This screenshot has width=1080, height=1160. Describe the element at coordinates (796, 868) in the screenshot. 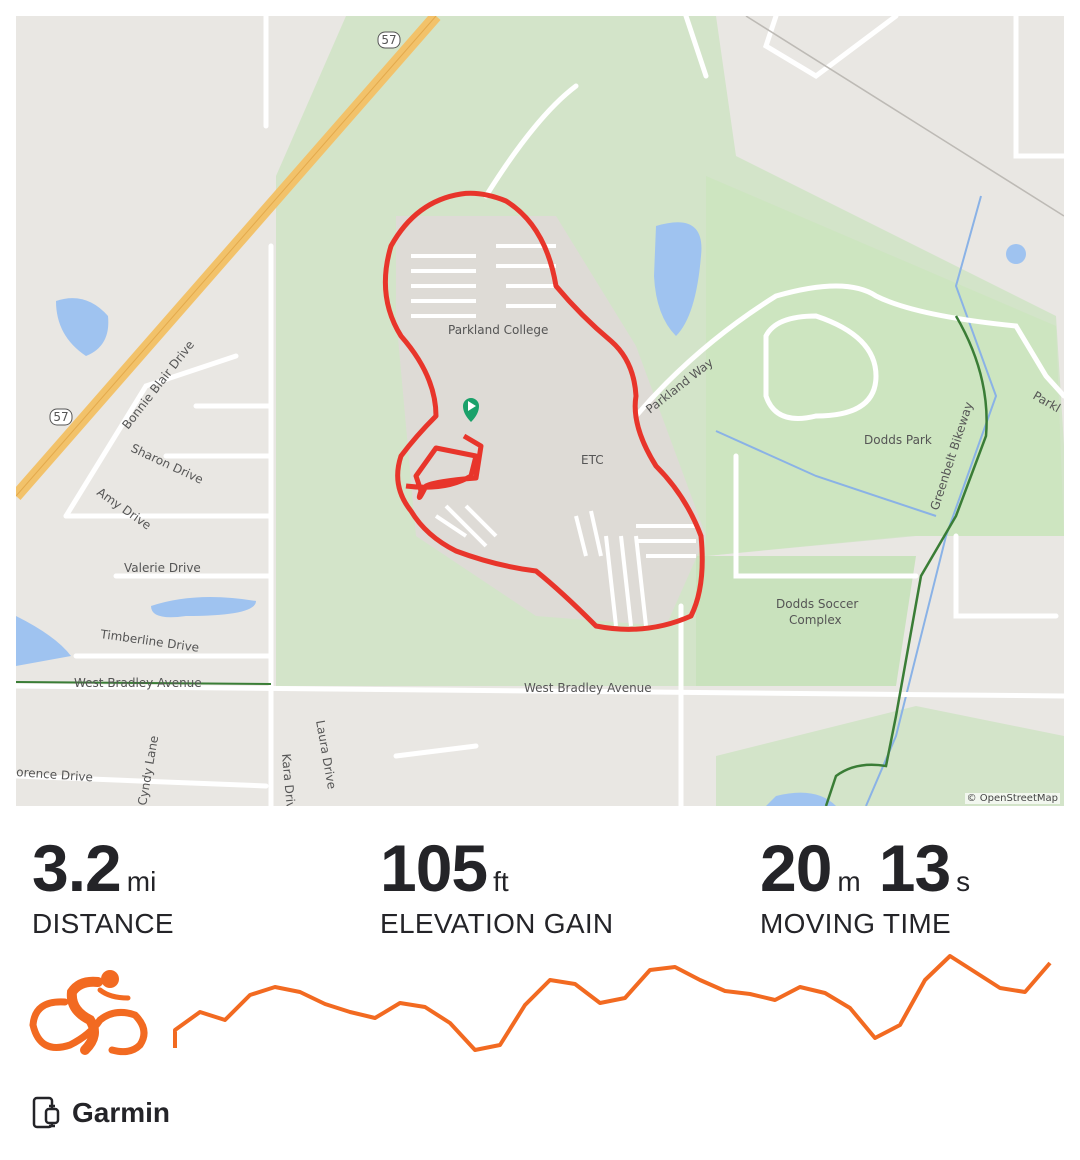

I see `time-minutes: 20` at that location.